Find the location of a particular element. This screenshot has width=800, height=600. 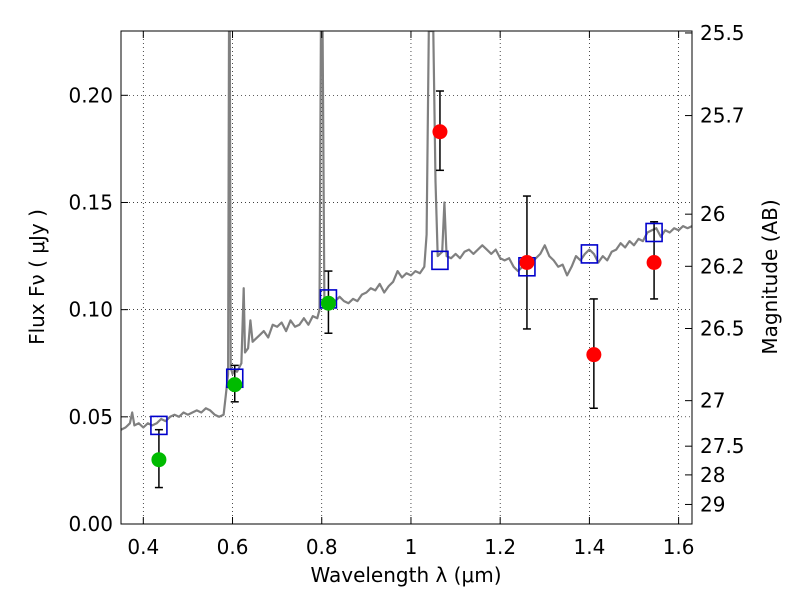

y2-axis-ticks: 25.5 25.7 26 26.2 26.5 27 27.5 28 29 is located at coordinates (715, 268).